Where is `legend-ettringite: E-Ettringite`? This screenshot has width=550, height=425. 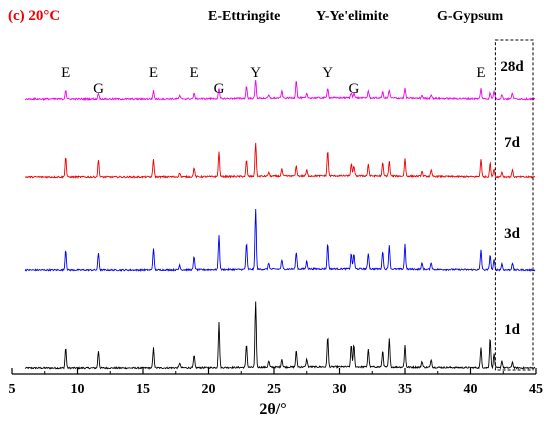
legend-ettringite: E-Ettringite is located at coordinates (244, 16).